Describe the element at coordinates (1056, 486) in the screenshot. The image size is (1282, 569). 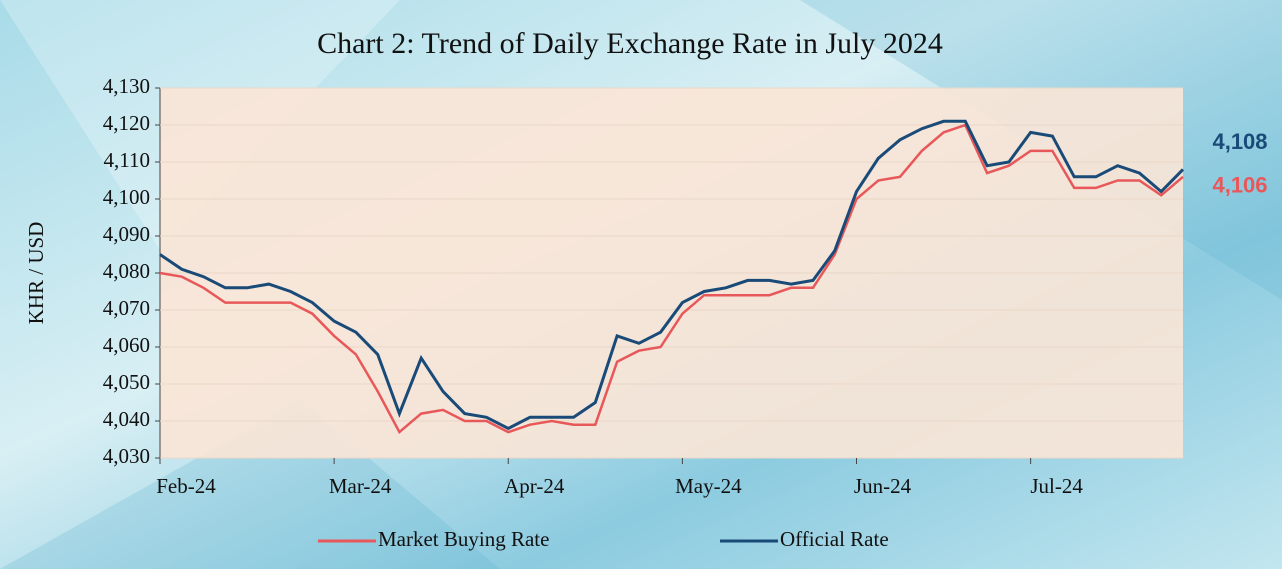
I see `x-tick-label: Jul-24` at that location.